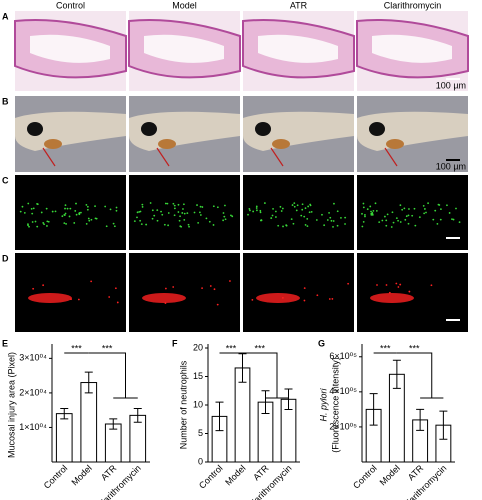 The height and width of the screenshot is (500, 482). Describe the element at coordinates (70, 48) in the screenshot. I see `lumen` at that location.